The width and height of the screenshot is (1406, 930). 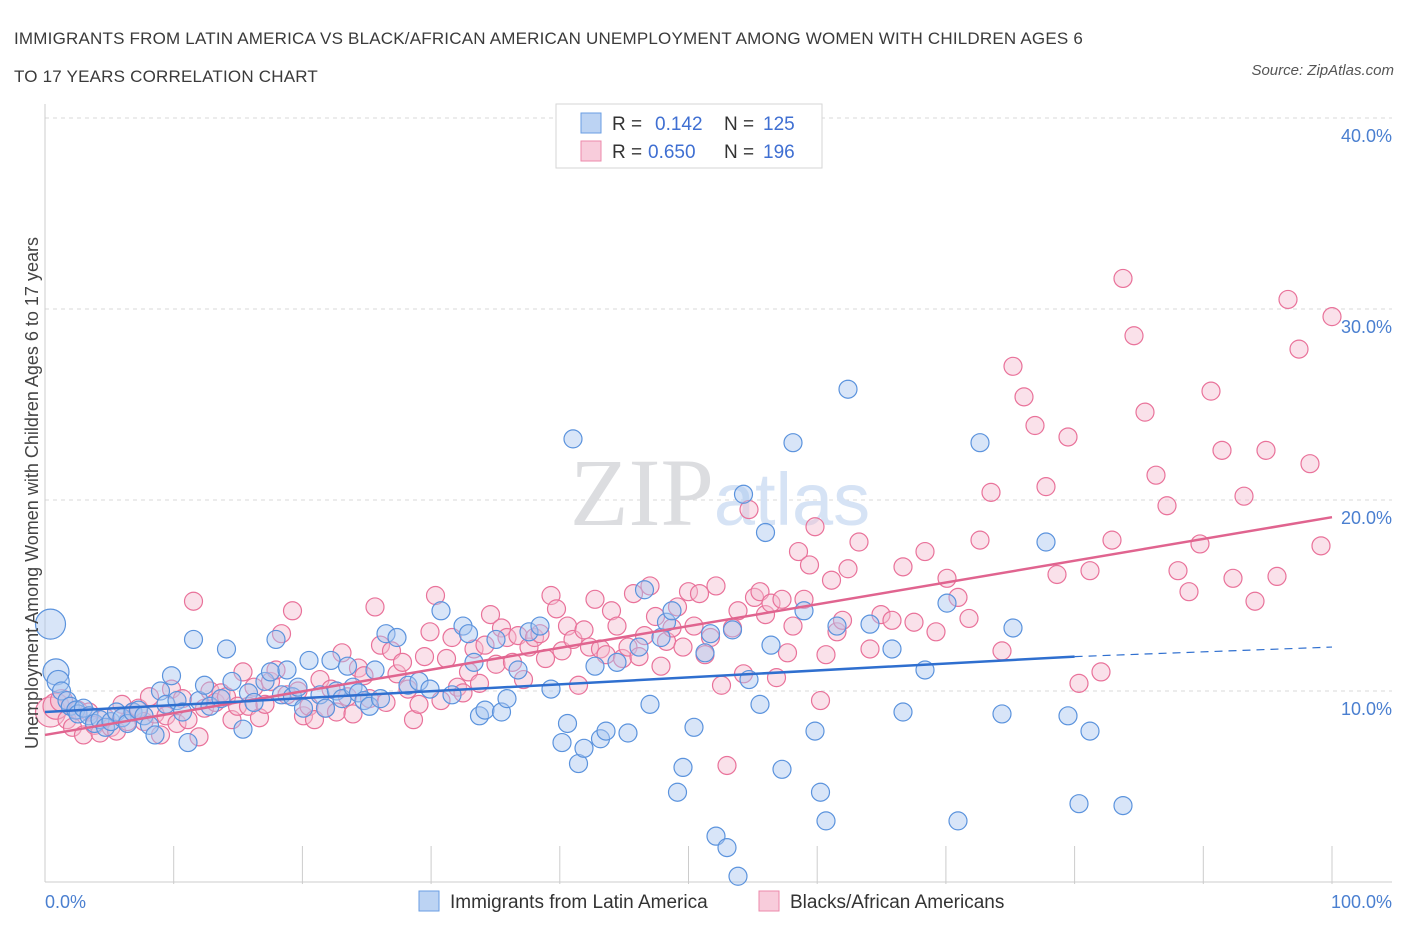 What do you see at coordinates (1322, 70) in the screenshot?
I see `source-label: Source: ZipAtlas.com` at bounding box center [1322, 70].